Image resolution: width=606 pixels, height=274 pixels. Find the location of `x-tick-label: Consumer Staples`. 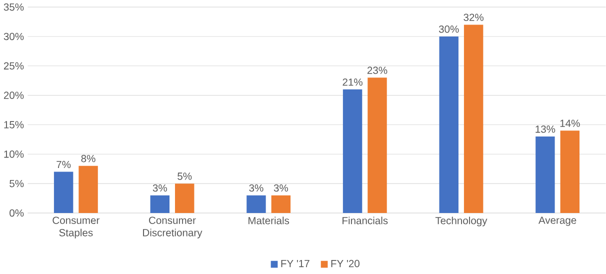

x-tick-label: Consumer Staples is located at coordinates (76, 227).